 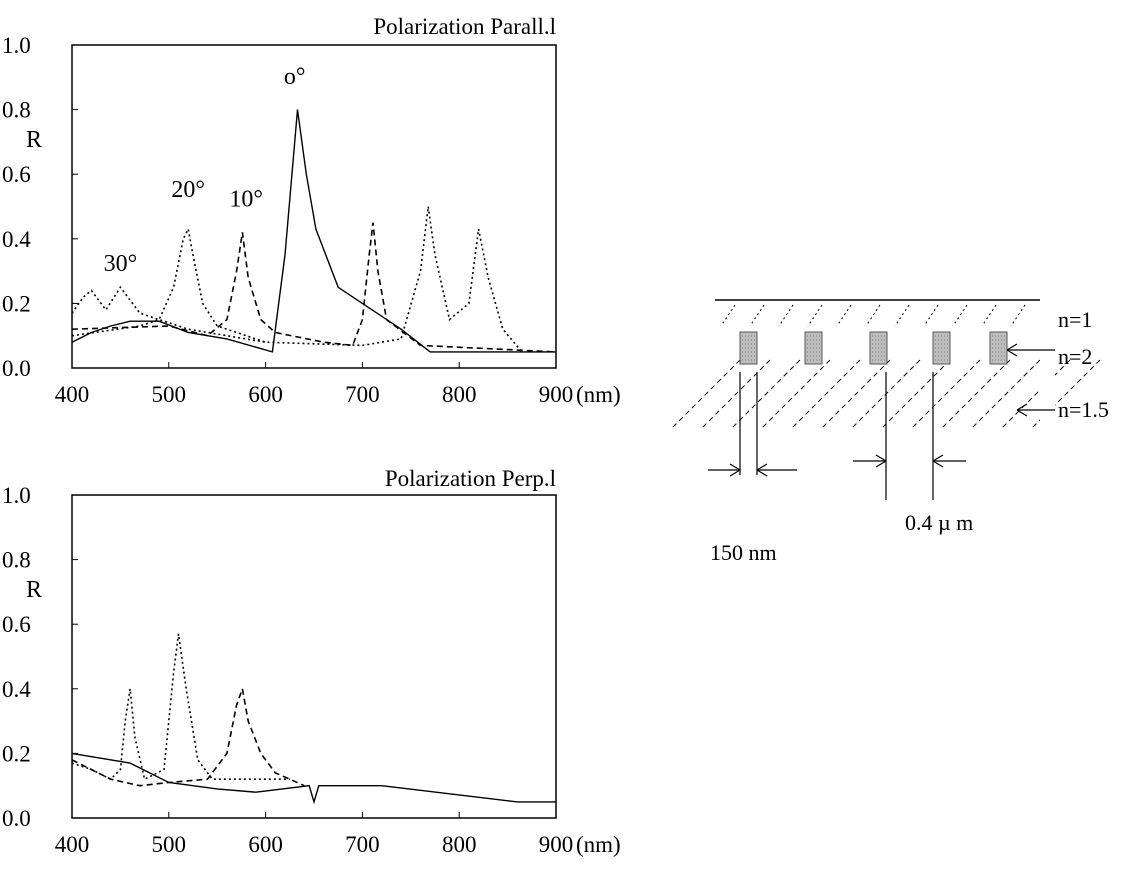 What do you see at coordinates (1047, 370) in the screenshot?
I see `hatch-mask` at bounding box center [1047, 370].